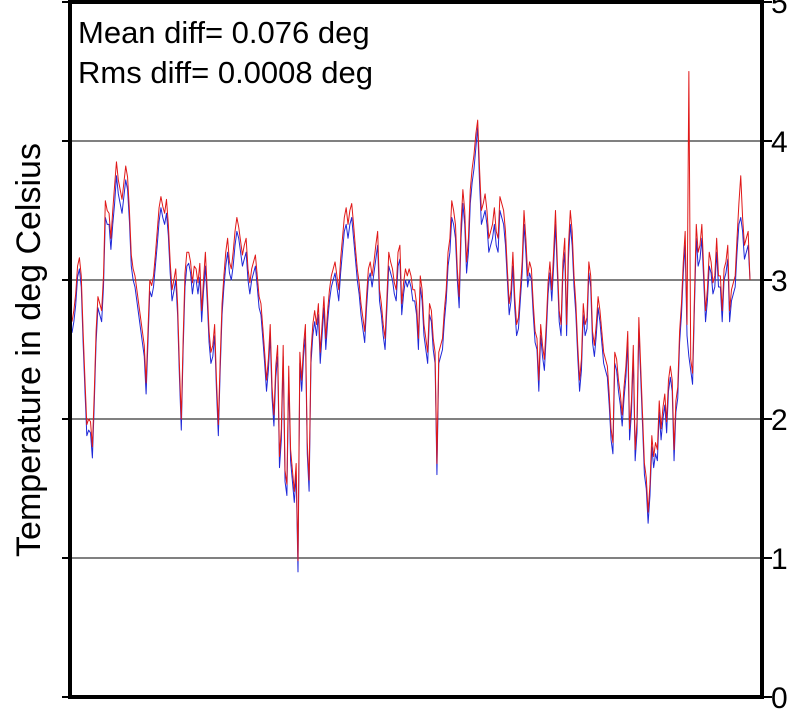  Describe the element at coordinates (225, 72) in the screenshot. I see `rms-diff-annotation: Rms diff= 0.0008 deg` at that location.